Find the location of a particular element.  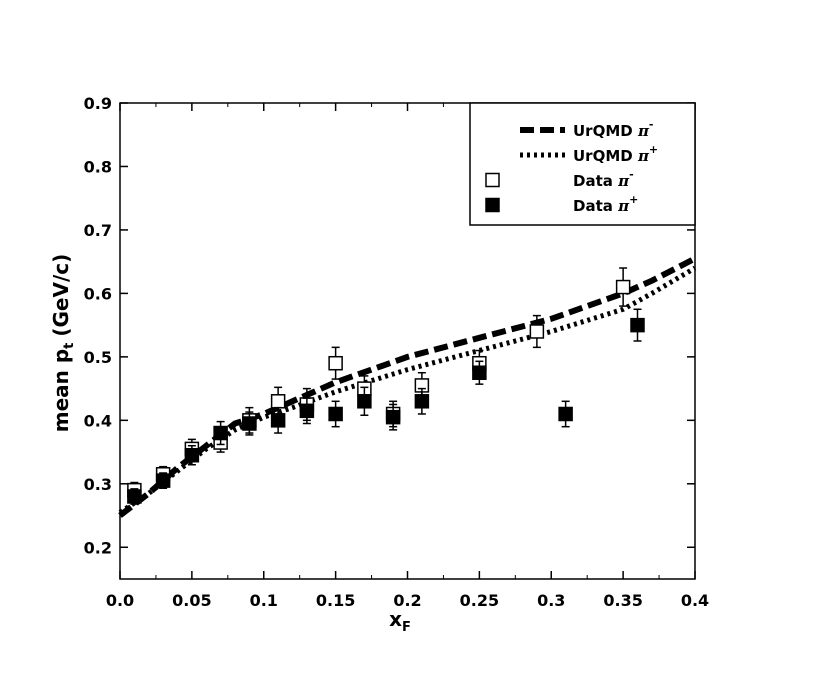

y-axis-title-subscript: t is located at coordinates (69, 346).